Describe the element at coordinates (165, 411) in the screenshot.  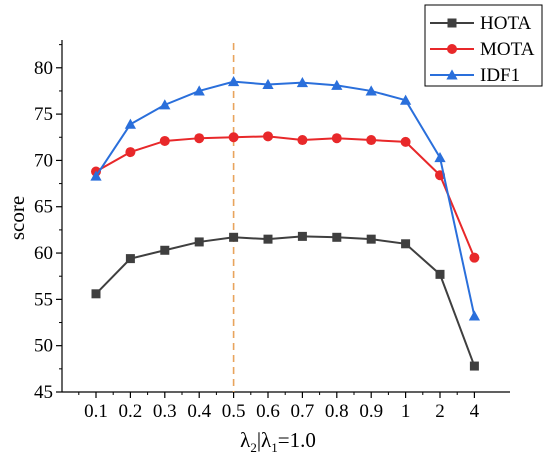
I see `x-tick-label: 0.3` at that location.